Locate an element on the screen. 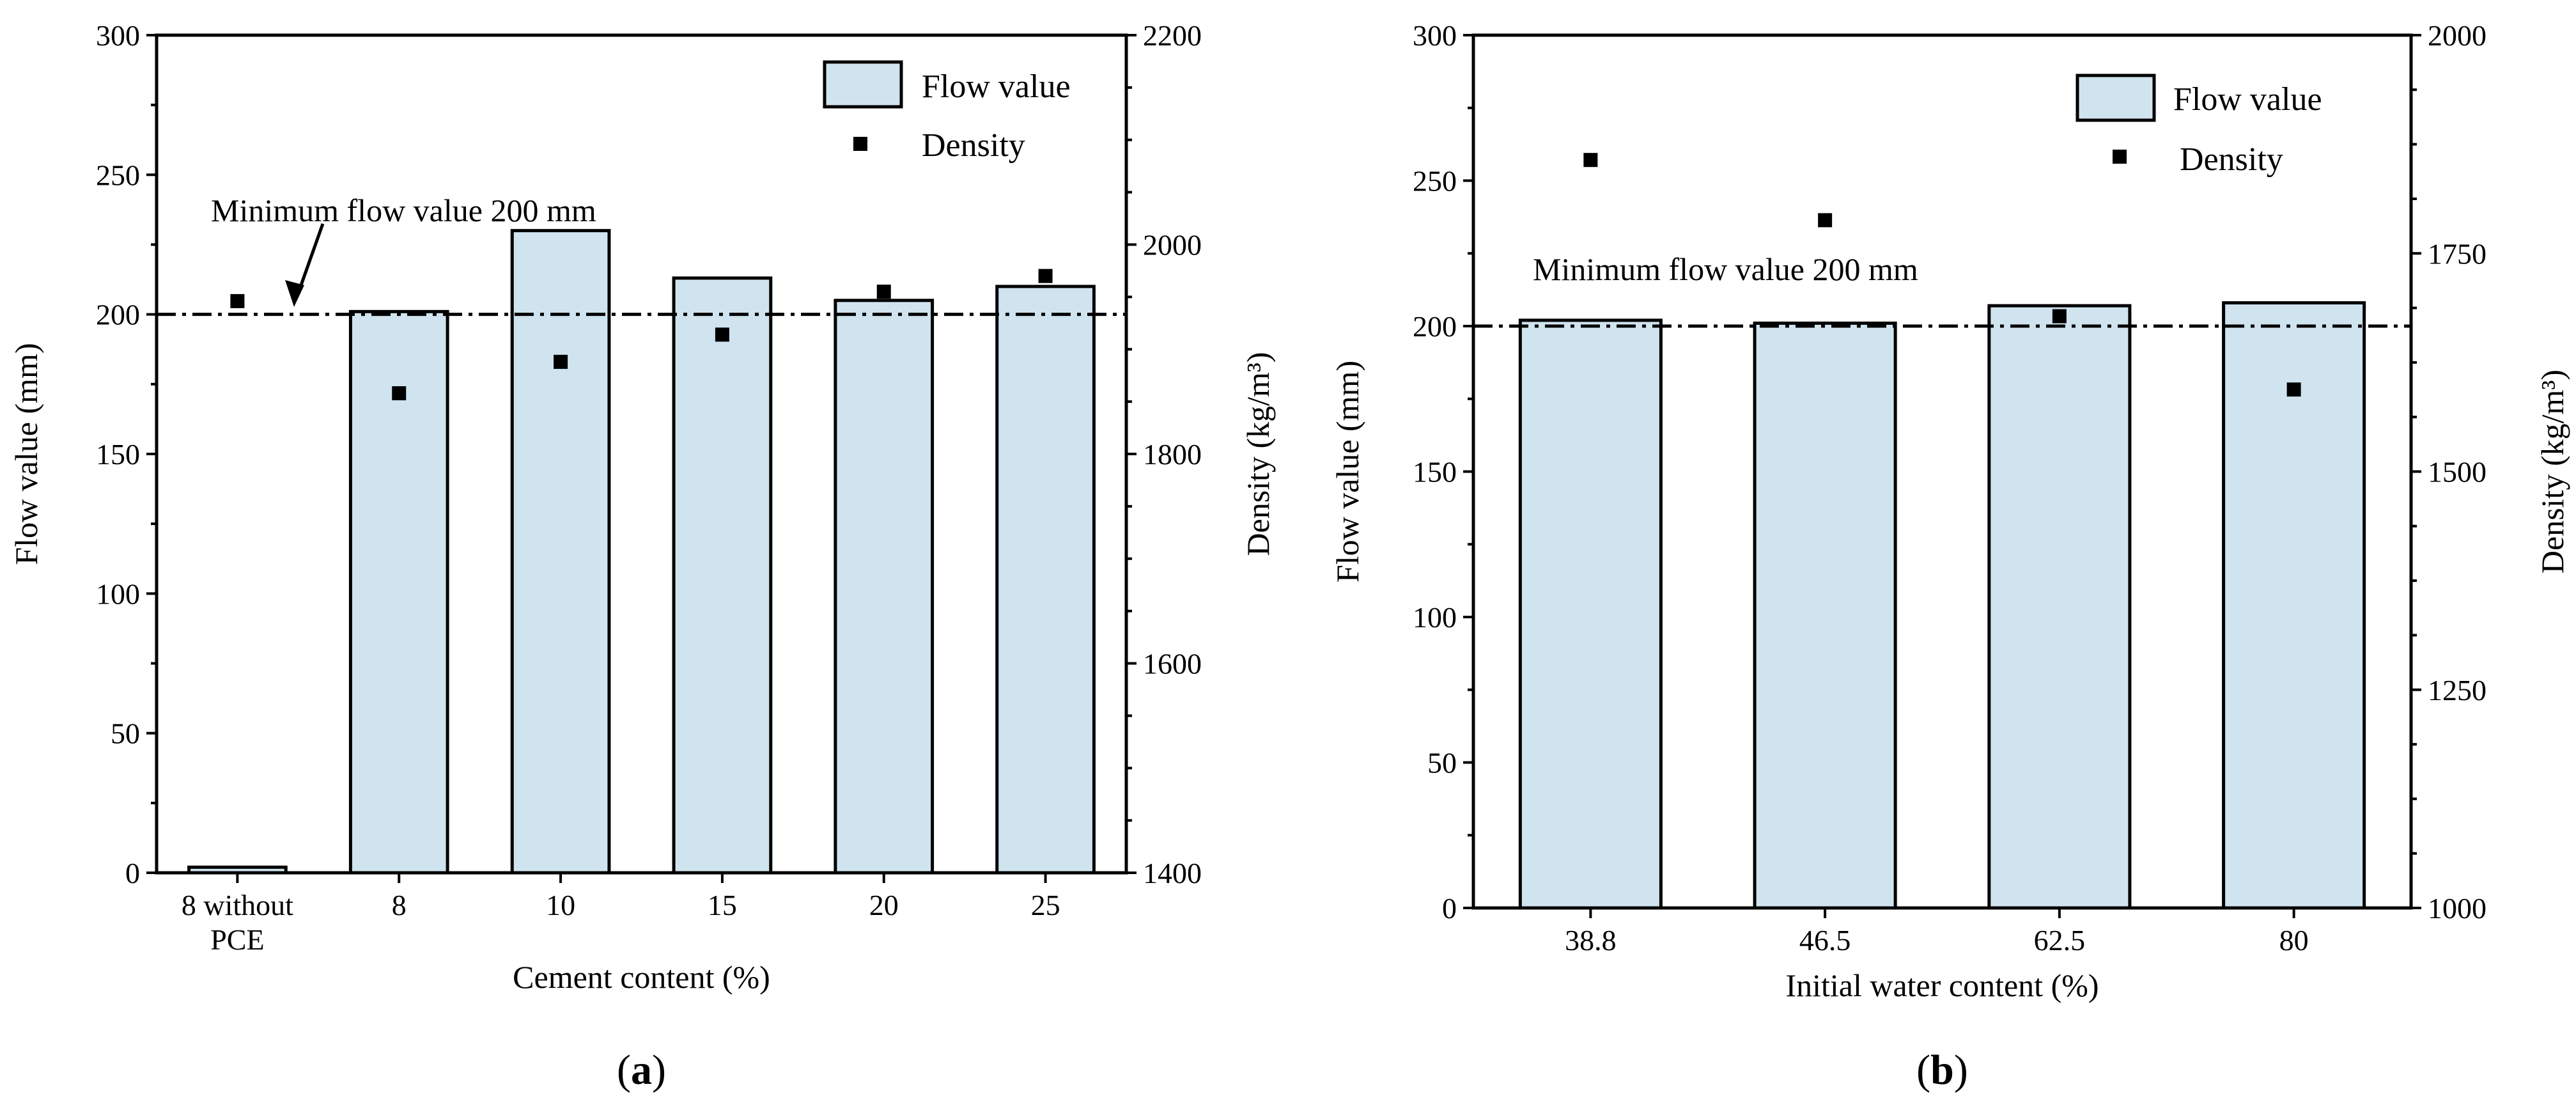 This screenshot has width=2576, height=1110. x-tick-label: 20 is located at coordinates (884, 905).